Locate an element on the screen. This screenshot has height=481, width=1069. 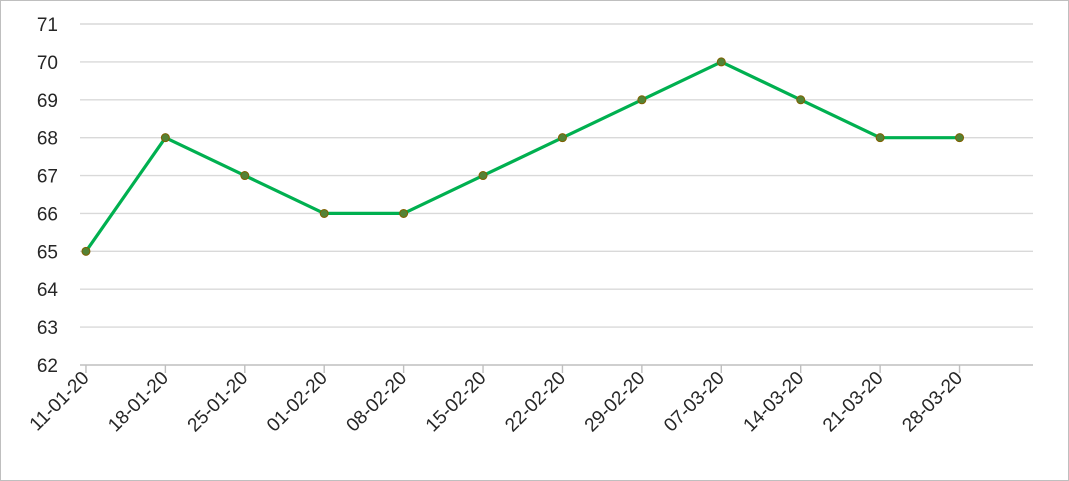
x-tick-label: 22-02-20 is located at coordinates (535, 402).